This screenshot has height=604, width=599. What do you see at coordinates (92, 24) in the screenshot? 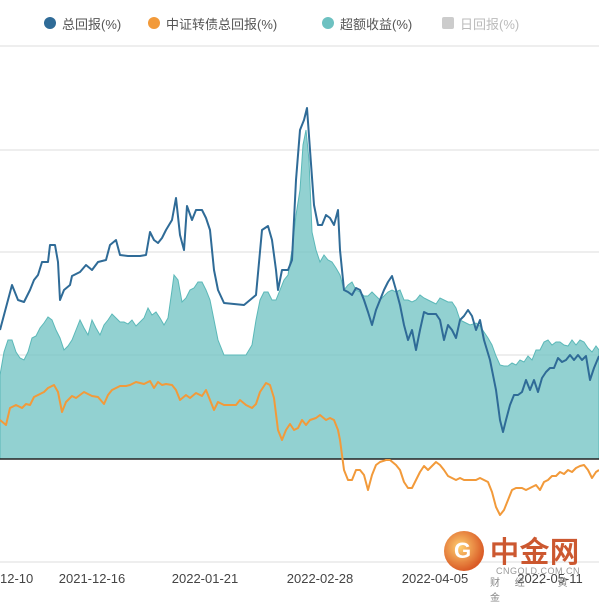
I see `legend-label: 总回报(%)` at bounding box center [92, 24].